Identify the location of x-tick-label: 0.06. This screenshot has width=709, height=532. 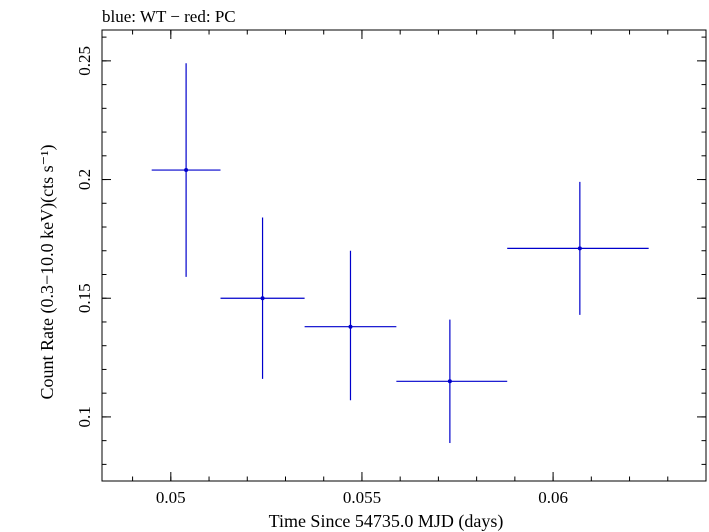
(553, 497).